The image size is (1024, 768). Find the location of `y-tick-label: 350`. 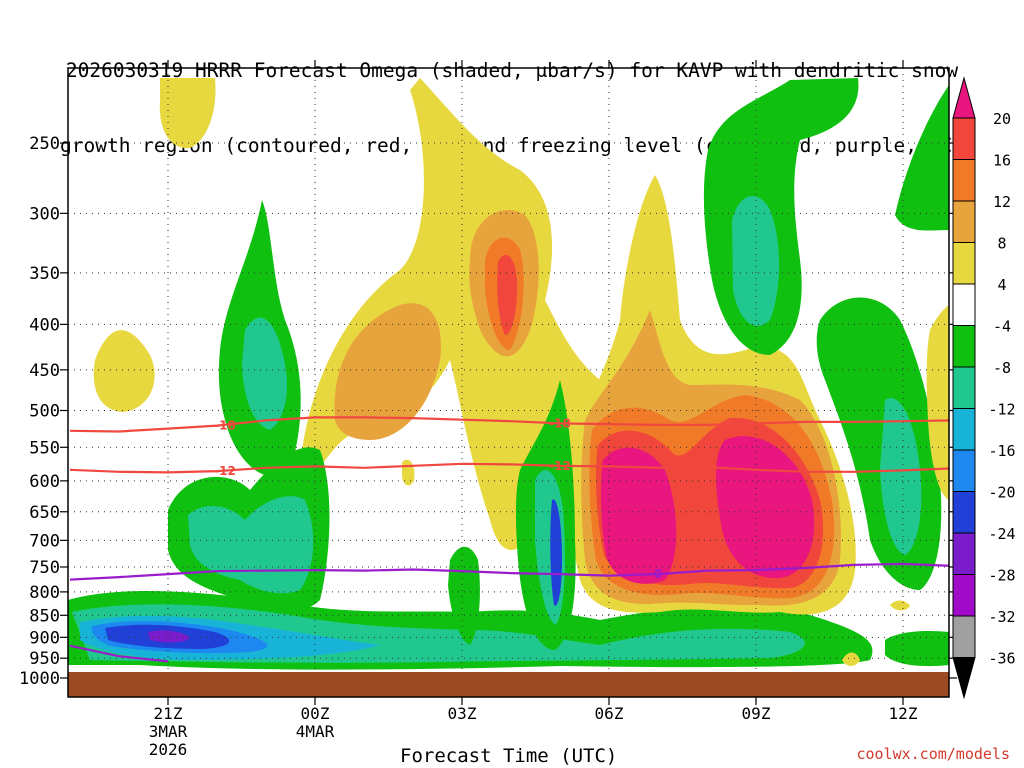

y-tick-label: 350 is located at coordinates (44, 274).